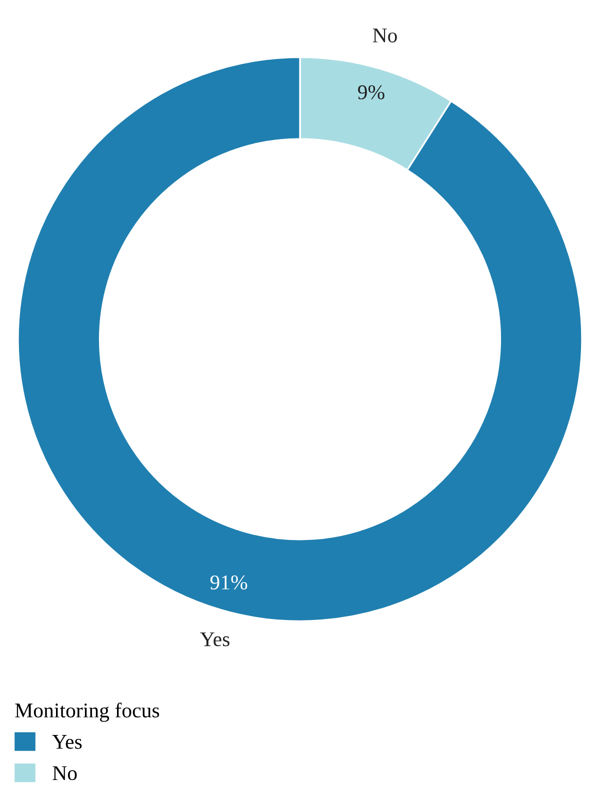 The image size is (600, 799). What do you see at coordinates (87, 712) in the screenshot?
I see `legend-title: Monitoring focus` at bounding box center [87, 712].